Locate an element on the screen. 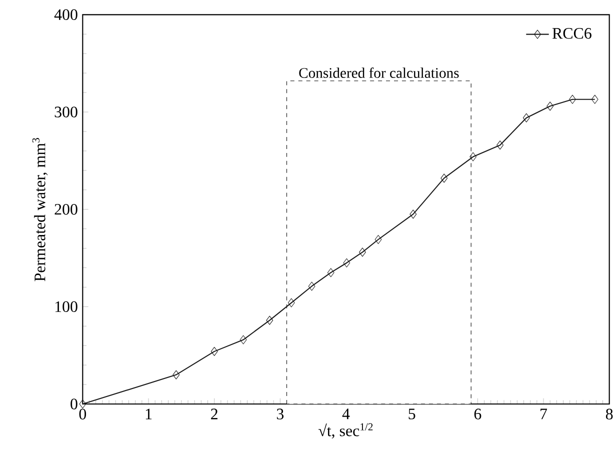 This screenshot has width=616, height=464. x-tick-label: 2 is located at coordinates (214, 414).